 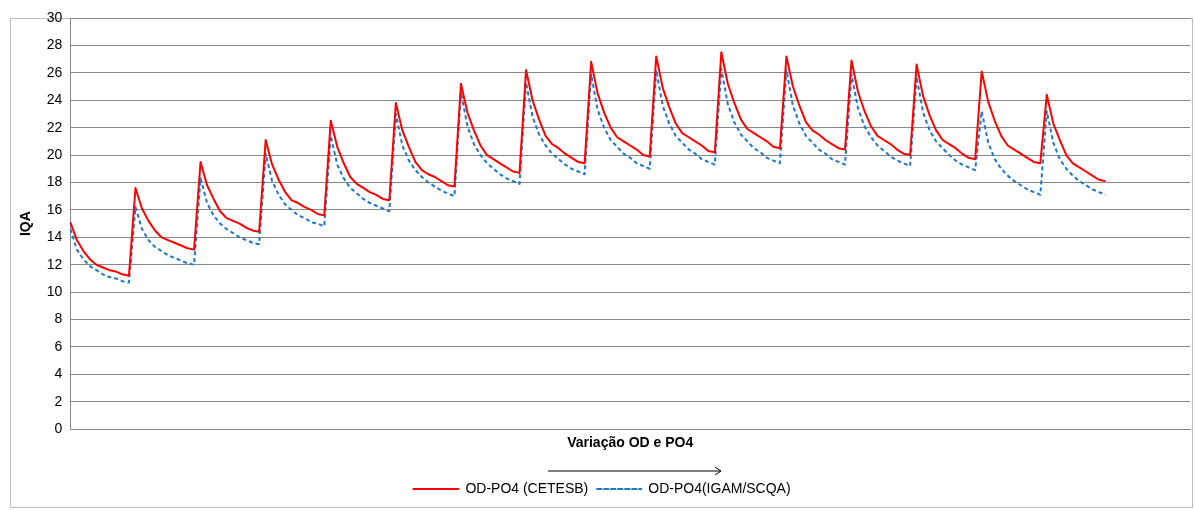 What do you see at coordinates (54, 153) in the screenshot?
I see `y-tick-label: 20` at bounding box center [54, 153].